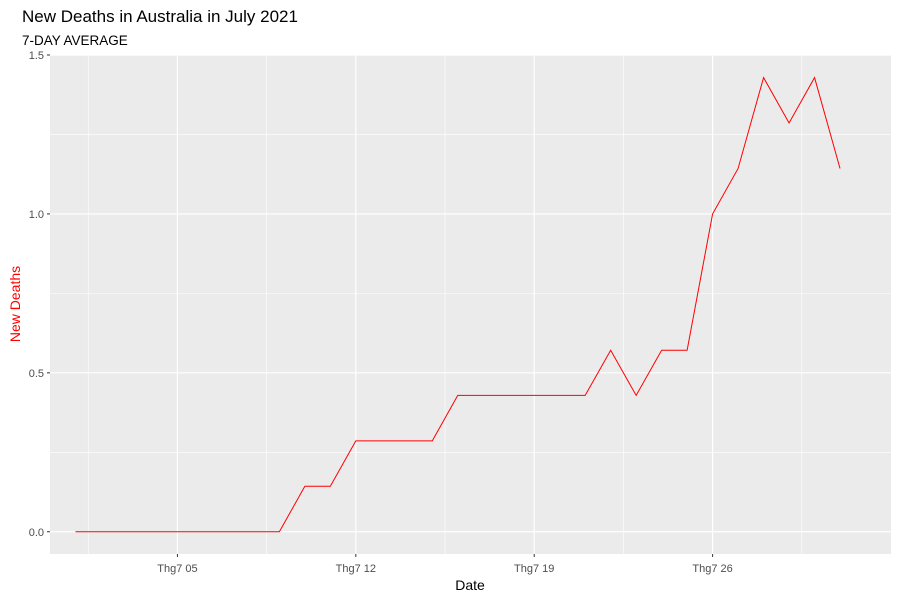 The width and height of the screenshot is (900, 600). I want to click on y-axis-ticks: 0.0 0.5 1.0 1.5, so click(39, 294).